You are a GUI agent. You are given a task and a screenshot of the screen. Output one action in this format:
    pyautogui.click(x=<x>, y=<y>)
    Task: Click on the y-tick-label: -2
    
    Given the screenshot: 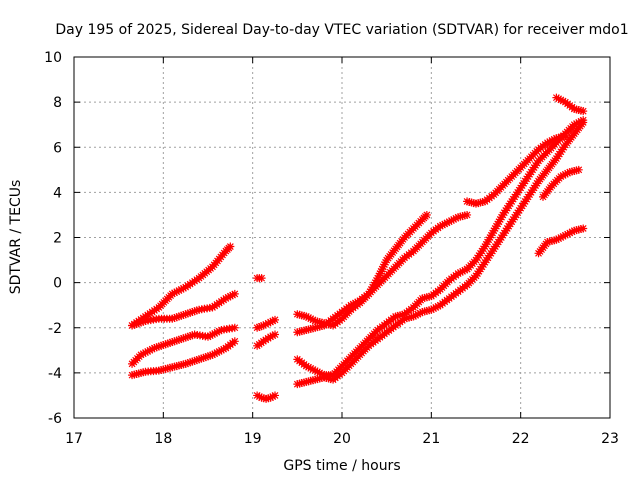 What is the action you would take?
    pyautogui.click(x=55, y=329)
    